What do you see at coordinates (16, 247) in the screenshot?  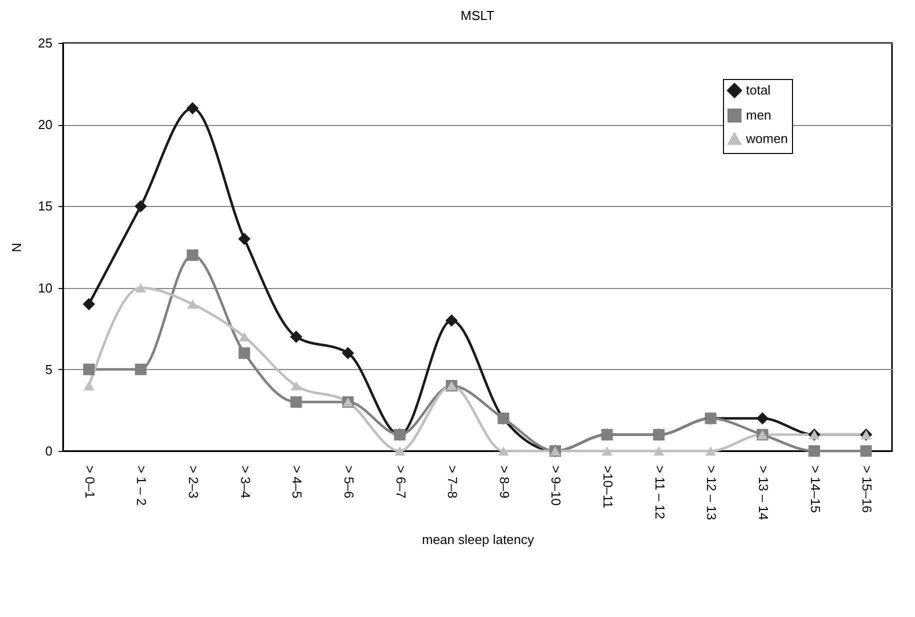 I see `y-axis-title: N` at bounding box center [16, 247].